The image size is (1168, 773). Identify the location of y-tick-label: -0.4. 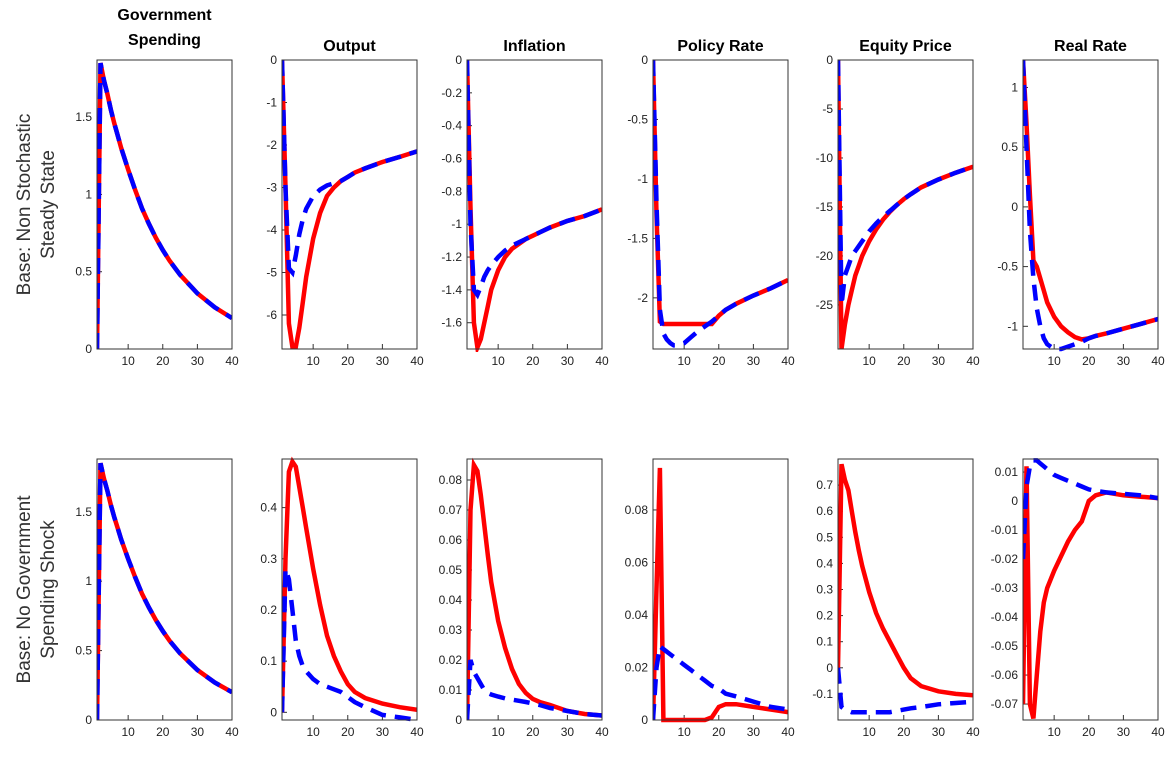
(451, 126).